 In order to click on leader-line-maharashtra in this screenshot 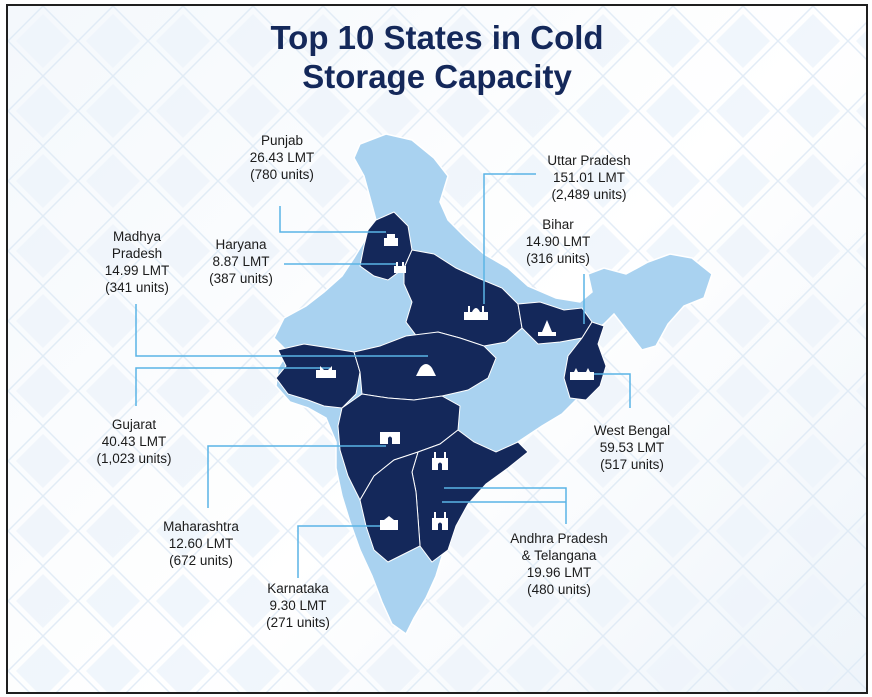, I will do `click(296, 476)`.